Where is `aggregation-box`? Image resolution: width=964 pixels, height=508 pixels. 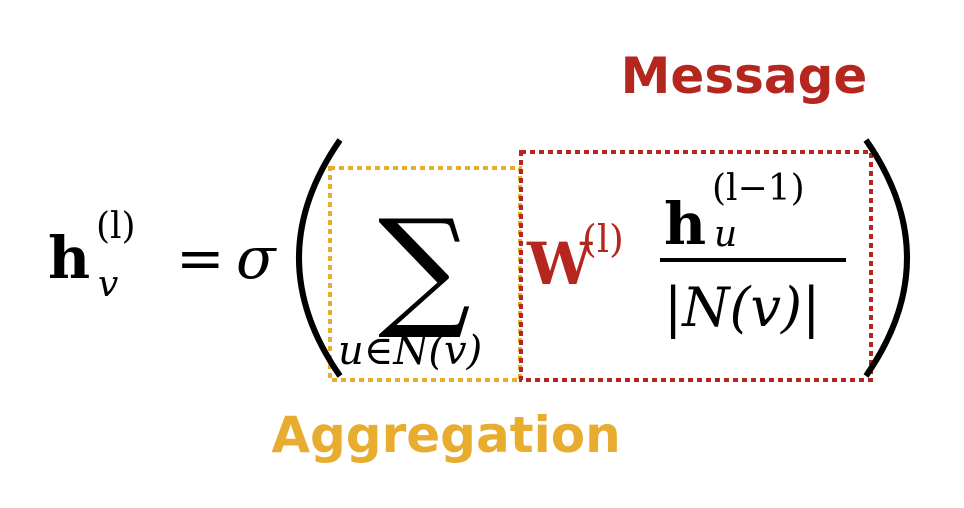 aggregation-box is located at coordinates (425, 274).